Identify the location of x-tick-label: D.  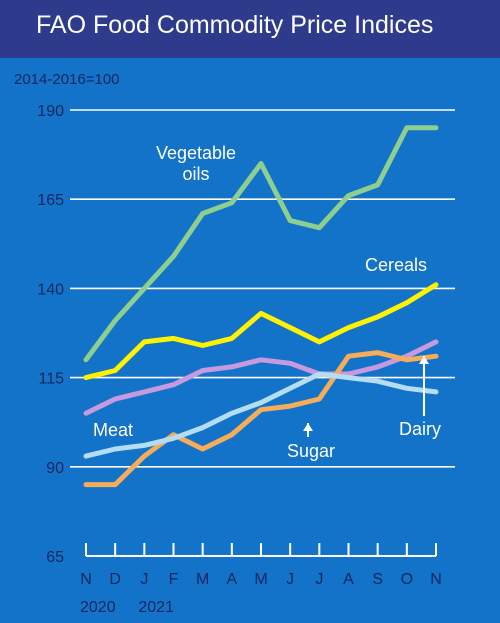
(115, 579).